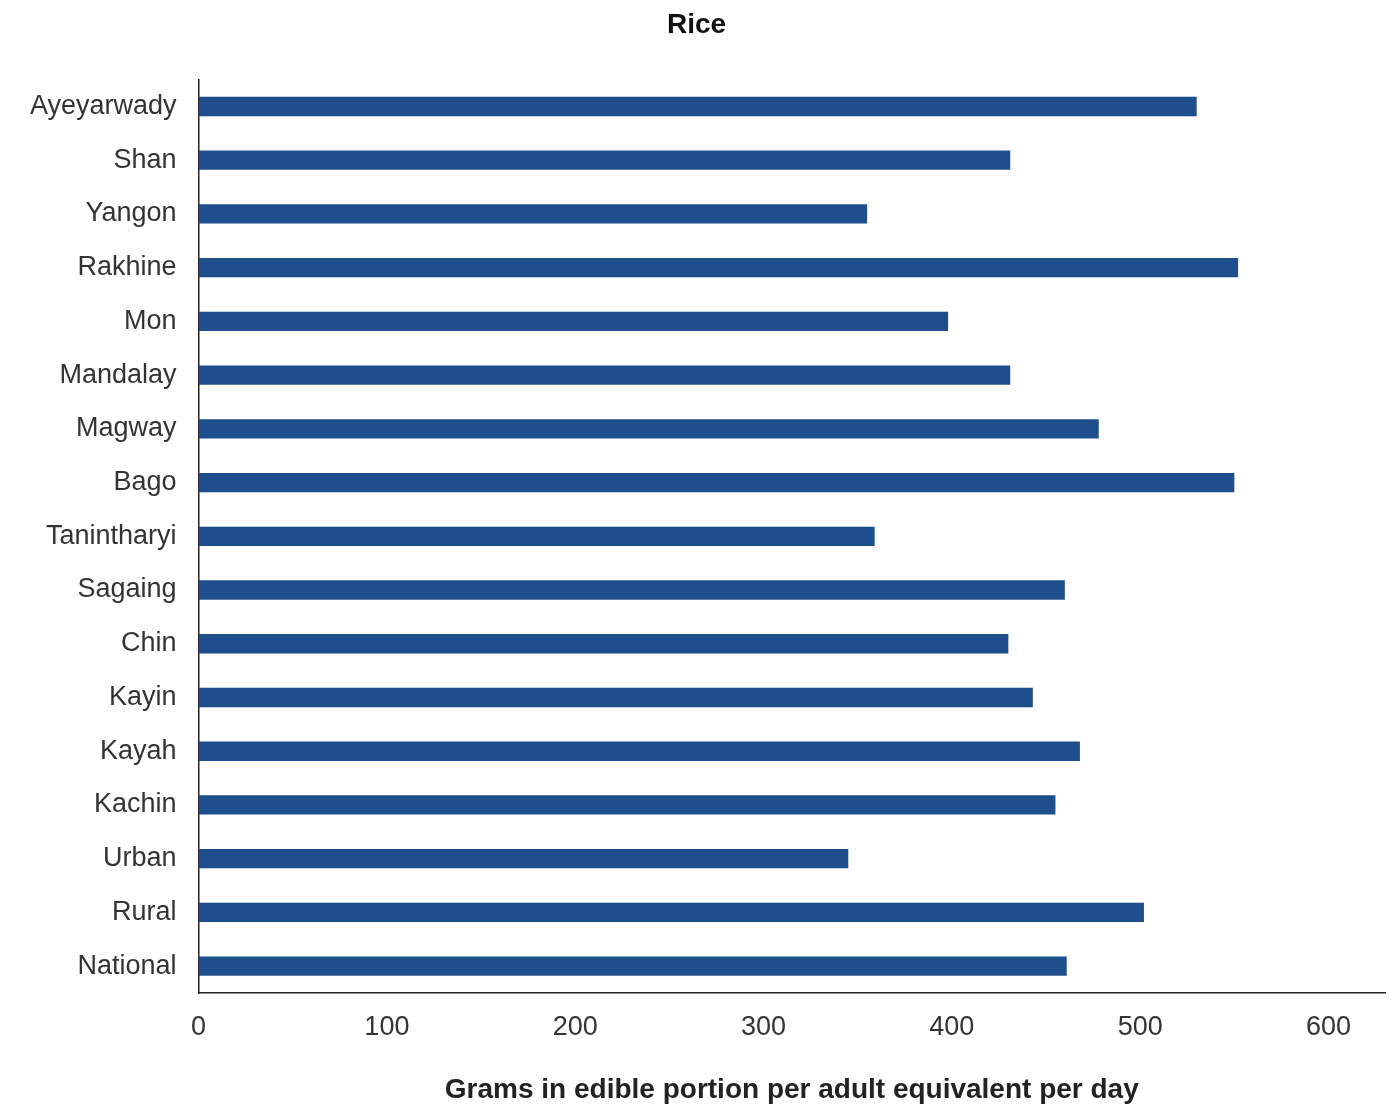  I want to click on y-tick-label: Mandalay, so click(118, 373).